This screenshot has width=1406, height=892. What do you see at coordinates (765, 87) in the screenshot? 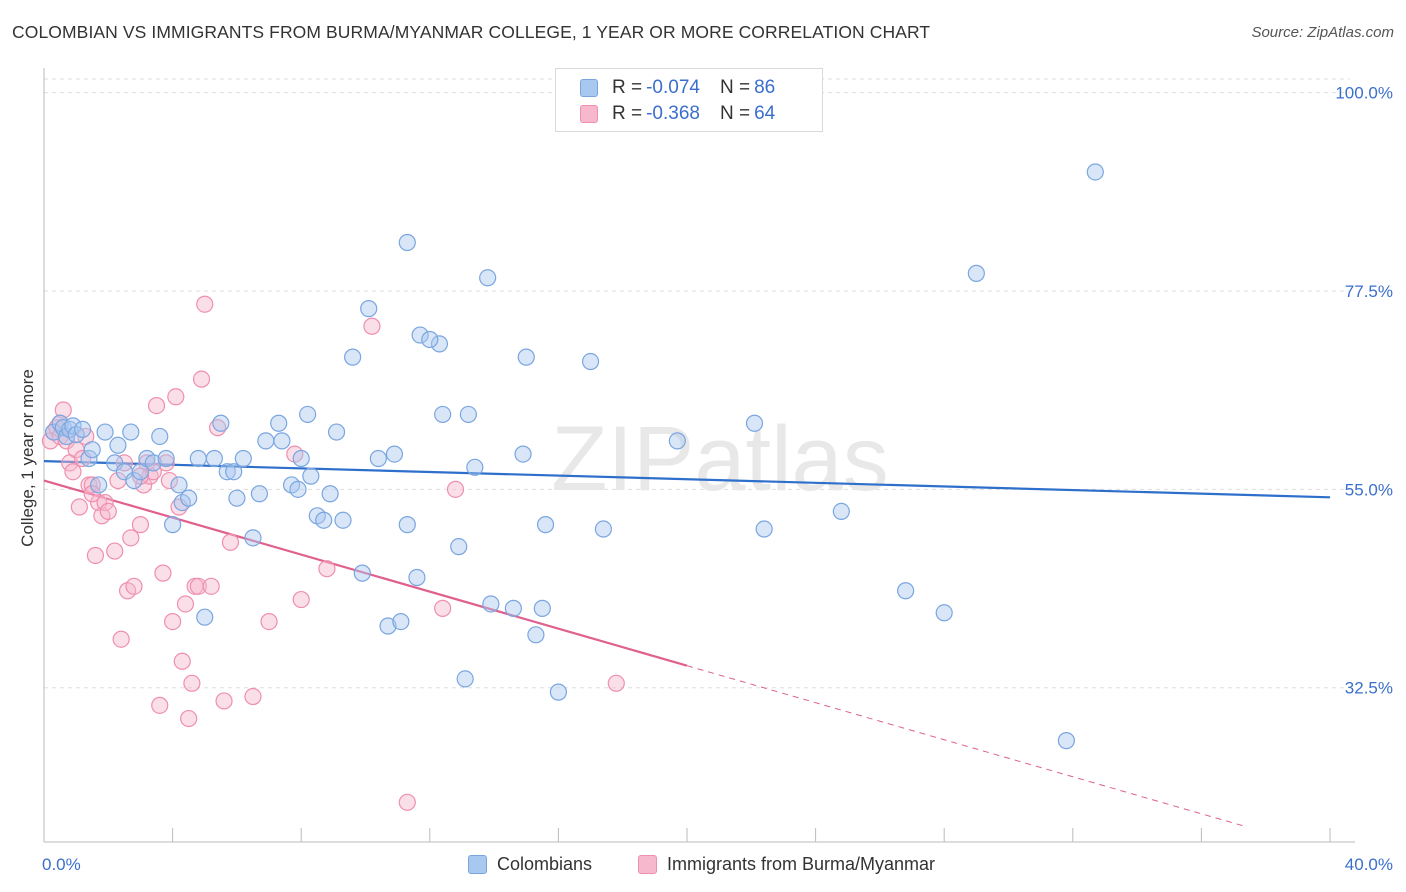
I see `n-value: 86` at bounding box center [765, 87].